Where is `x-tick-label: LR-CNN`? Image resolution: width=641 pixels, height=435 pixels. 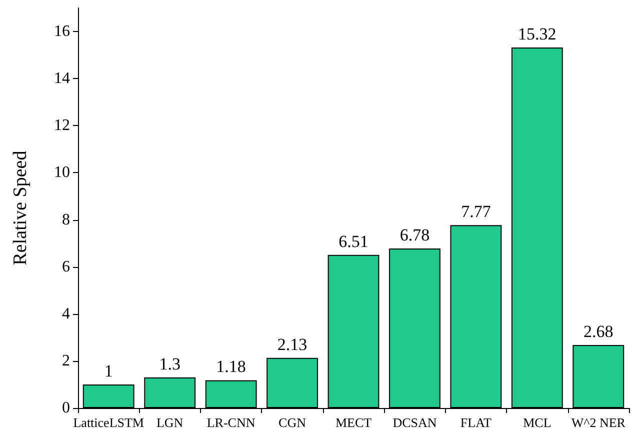
x-tick-label: LR-CNN is located at coordinates (231, 422).